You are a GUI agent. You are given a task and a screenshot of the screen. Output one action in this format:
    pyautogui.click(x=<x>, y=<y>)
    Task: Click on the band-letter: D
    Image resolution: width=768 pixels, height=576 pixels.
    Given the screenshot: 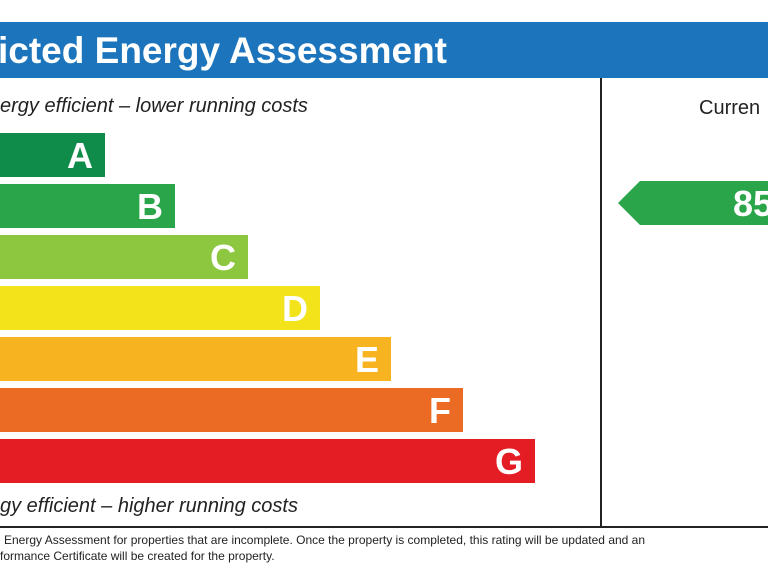 What is the action you would take?
    pyautogui.click(x=295, y=308)
    